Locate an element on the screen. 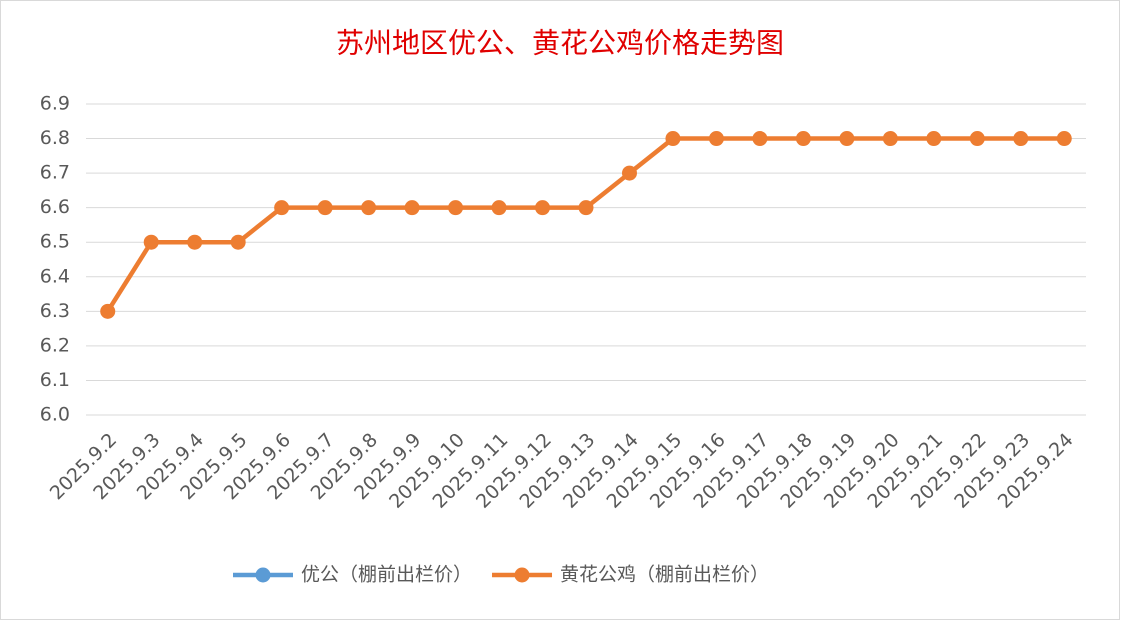 This screenshot has height=621, width=1121. y-tick-label: 6.1 is located at coordinates (55, 380).